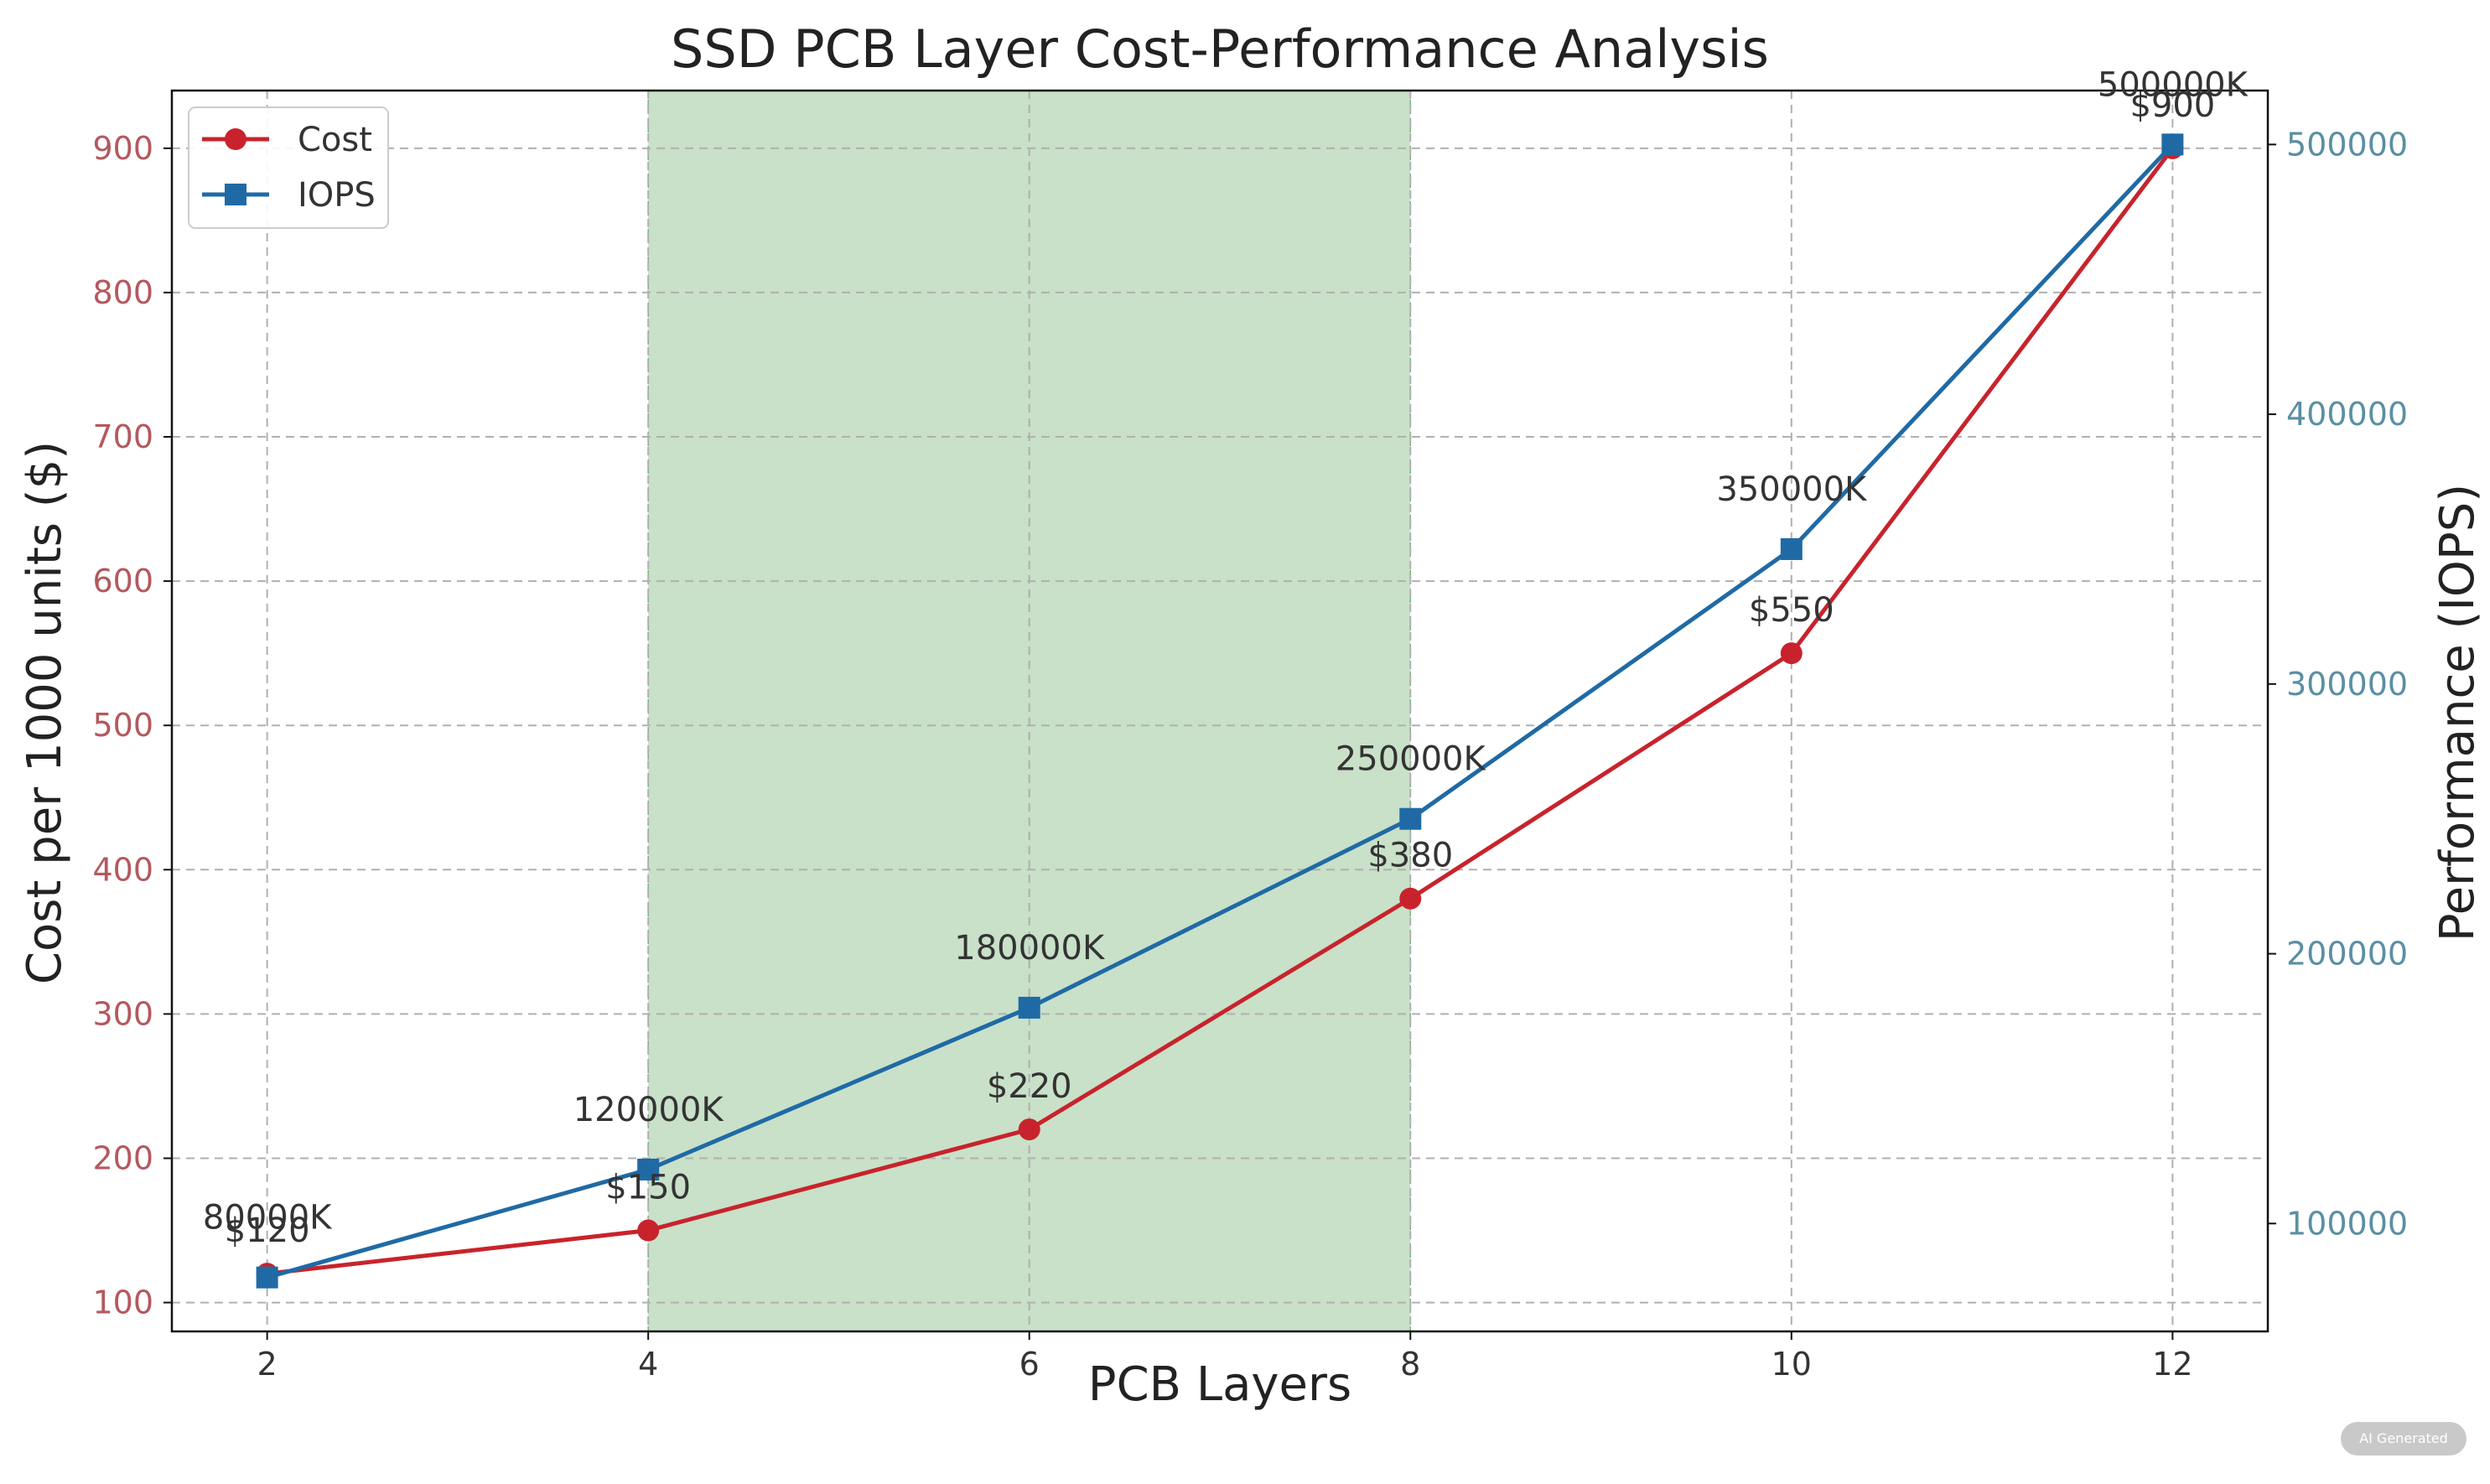 Image resolution: width=2490 pixels, height=1484 pixels. I want to click on y-right-tick-label: 300000, so click(2347, 684).